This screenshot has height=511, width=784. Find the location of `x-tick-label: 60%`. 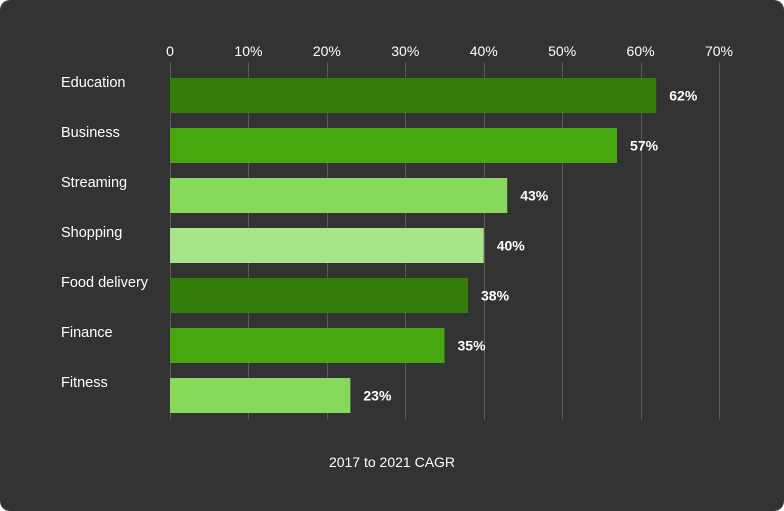

x-tick-label: 60% is located at coordinates (641, 51).